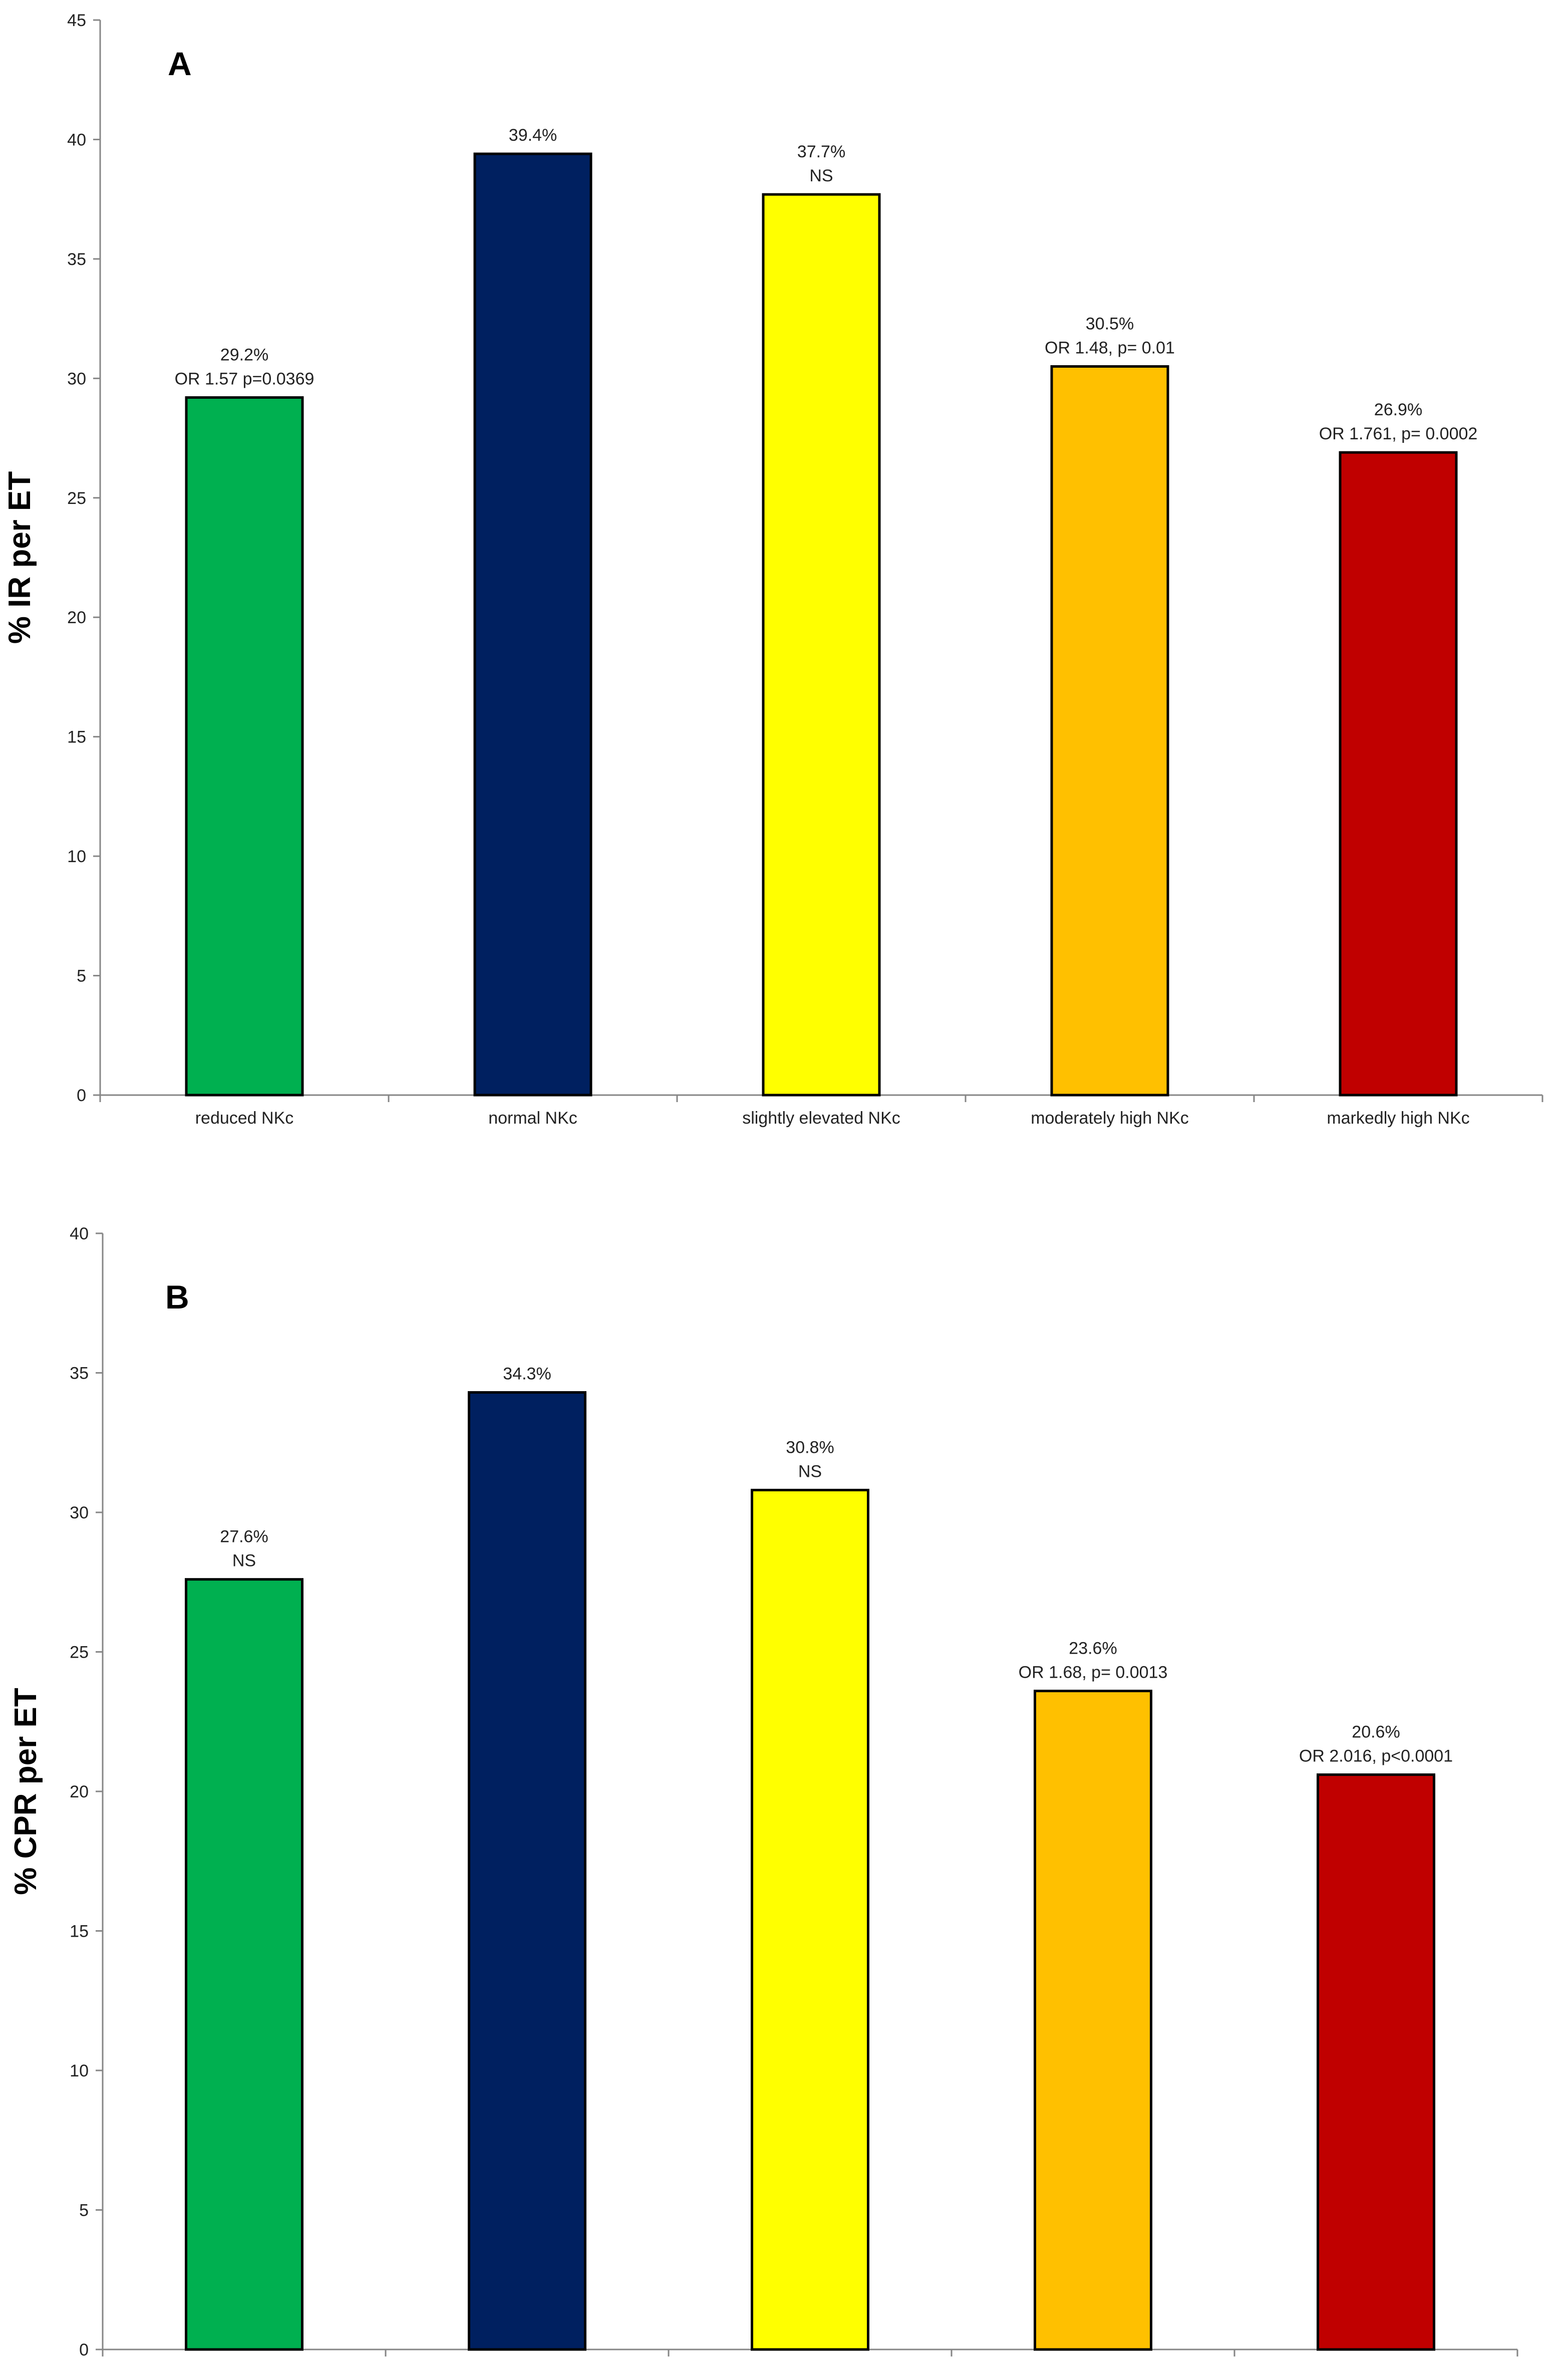 Image resolution: width=1568 pixels, height=2362 pixels. Describe the element at coordinates (821, 1118) in the screenshot. I see `category-label: slightly elevated NKc` at that location.